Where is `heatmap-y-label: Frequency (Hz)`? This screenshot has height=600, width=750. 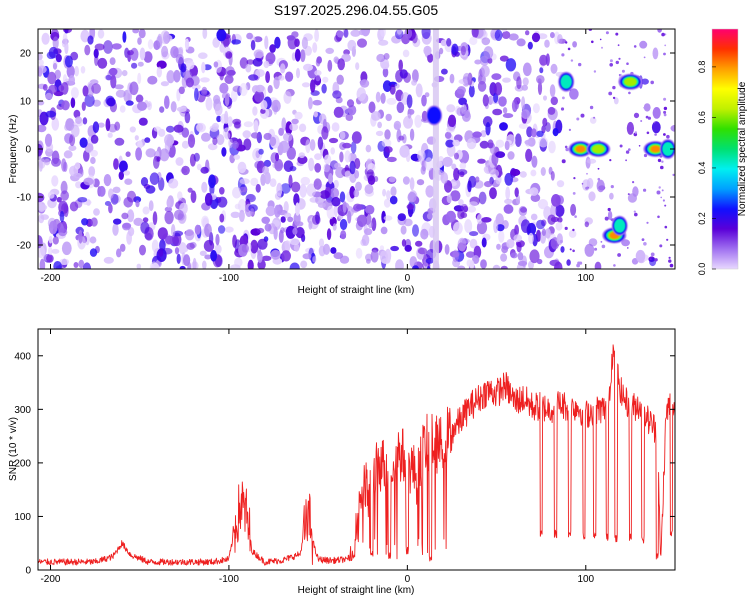 heatmap-y-label: Frequency (Hz) is located at coordinates (13, 149).